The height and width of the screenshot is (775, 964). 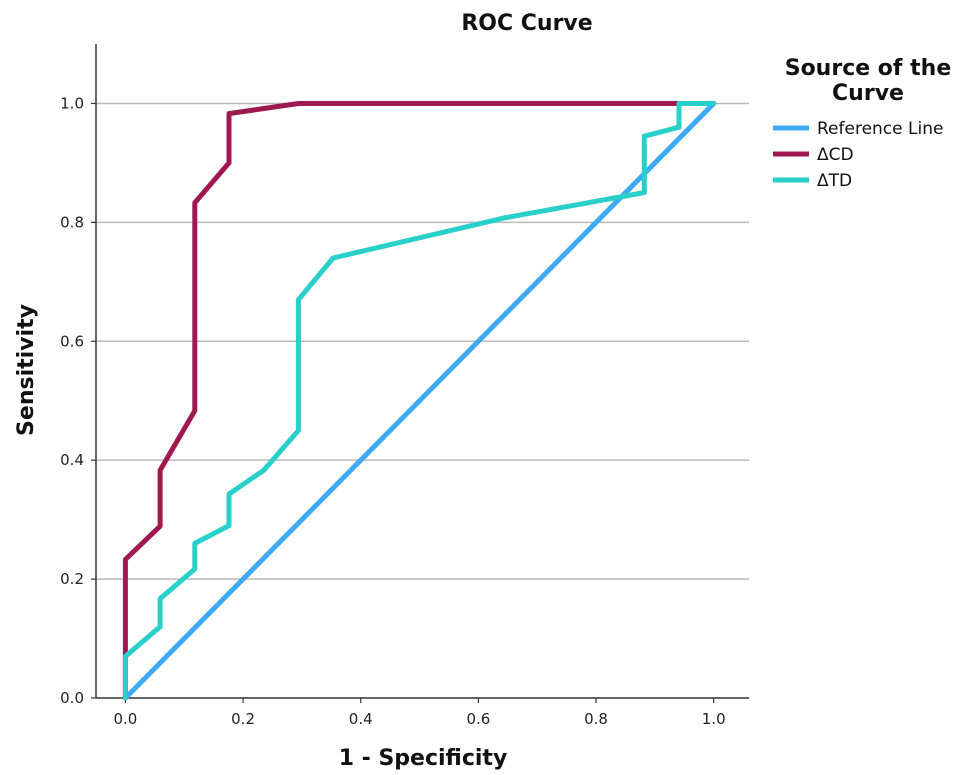 I want to click on y-tick-label-2: 0.4, so click(x=72, y=460).